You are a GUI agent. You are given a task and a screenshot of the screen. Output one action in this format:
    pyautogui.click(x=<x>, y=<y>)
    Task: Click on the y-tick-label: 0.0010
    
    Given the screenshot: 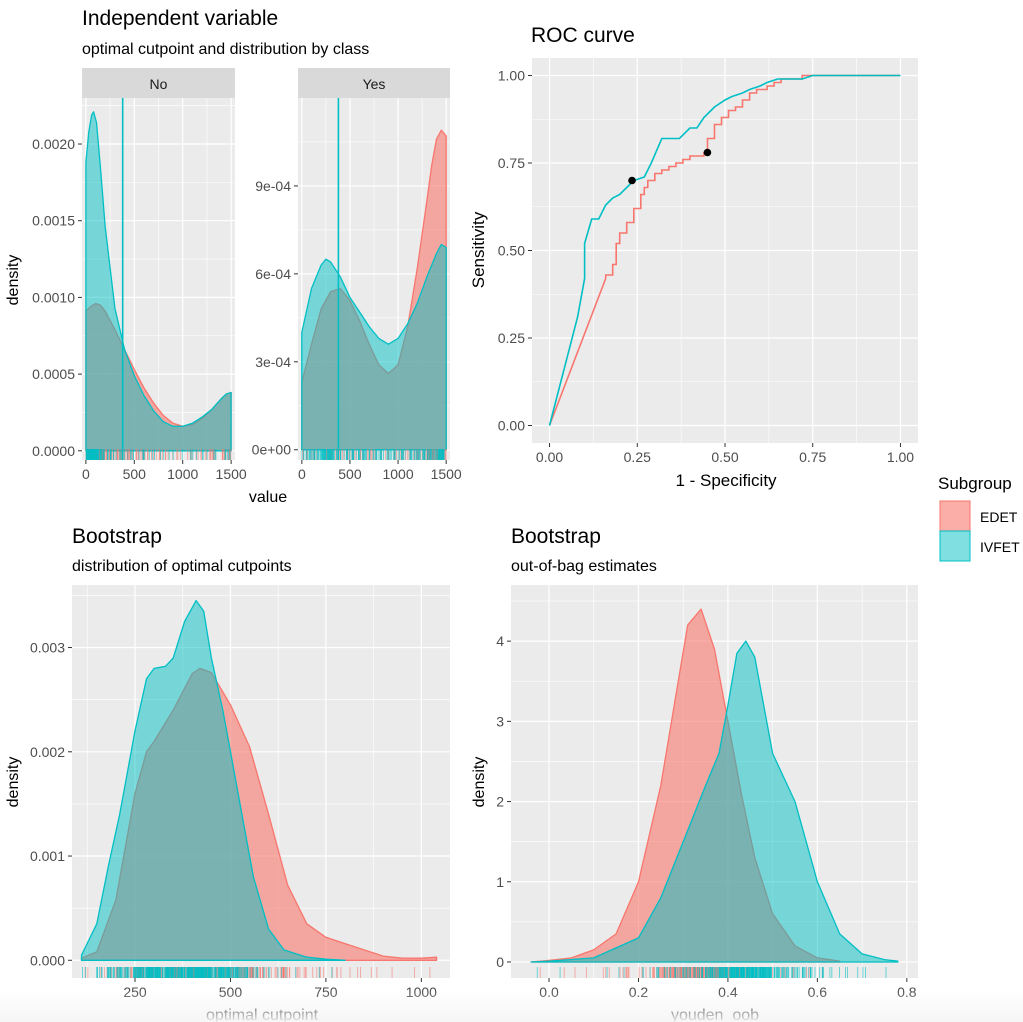 What is the action you would take?
    pyautogui.click(x=53, y=297)
    